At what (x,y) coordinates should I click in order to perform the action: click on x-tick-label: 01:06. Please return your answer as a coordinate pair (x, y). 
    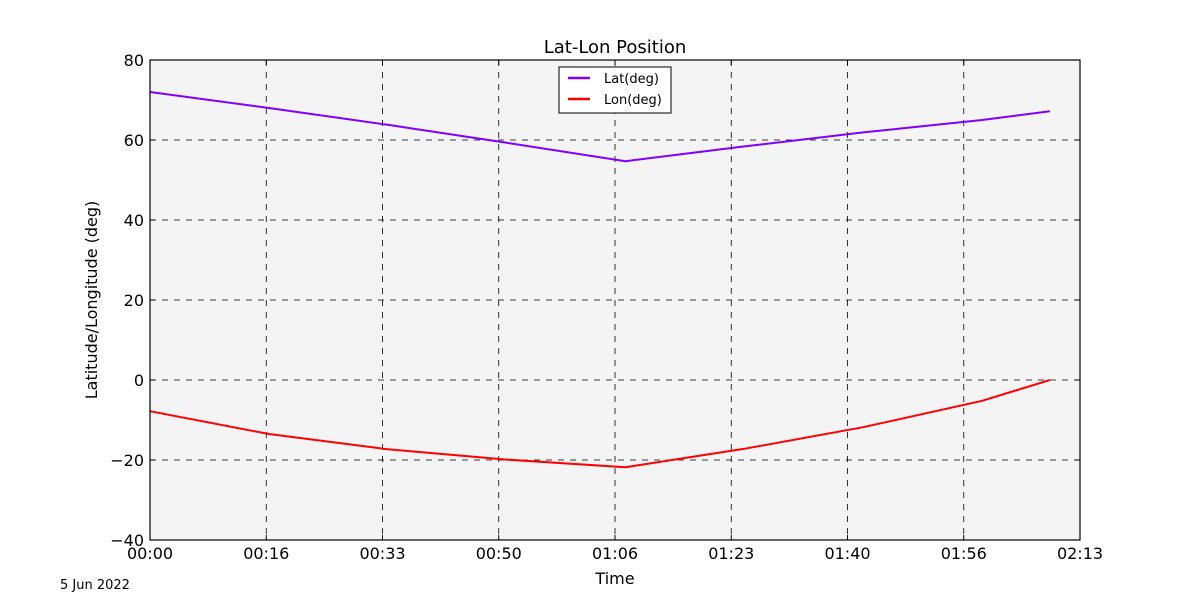
    Looking at the image, I should click on (615, 553).